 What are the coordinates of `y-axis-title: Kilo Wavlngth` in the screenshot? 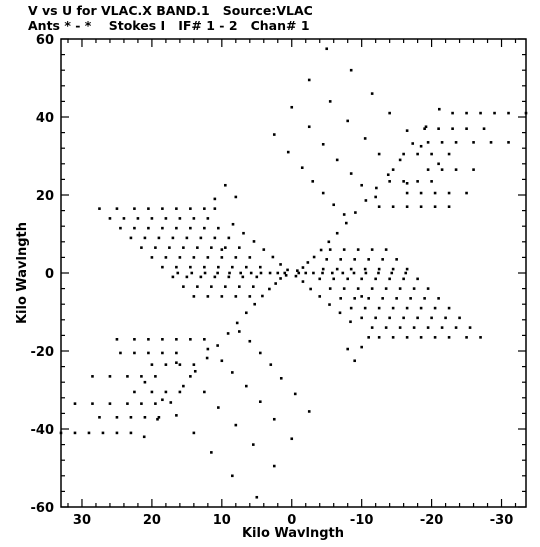 It's located at (22, 273).